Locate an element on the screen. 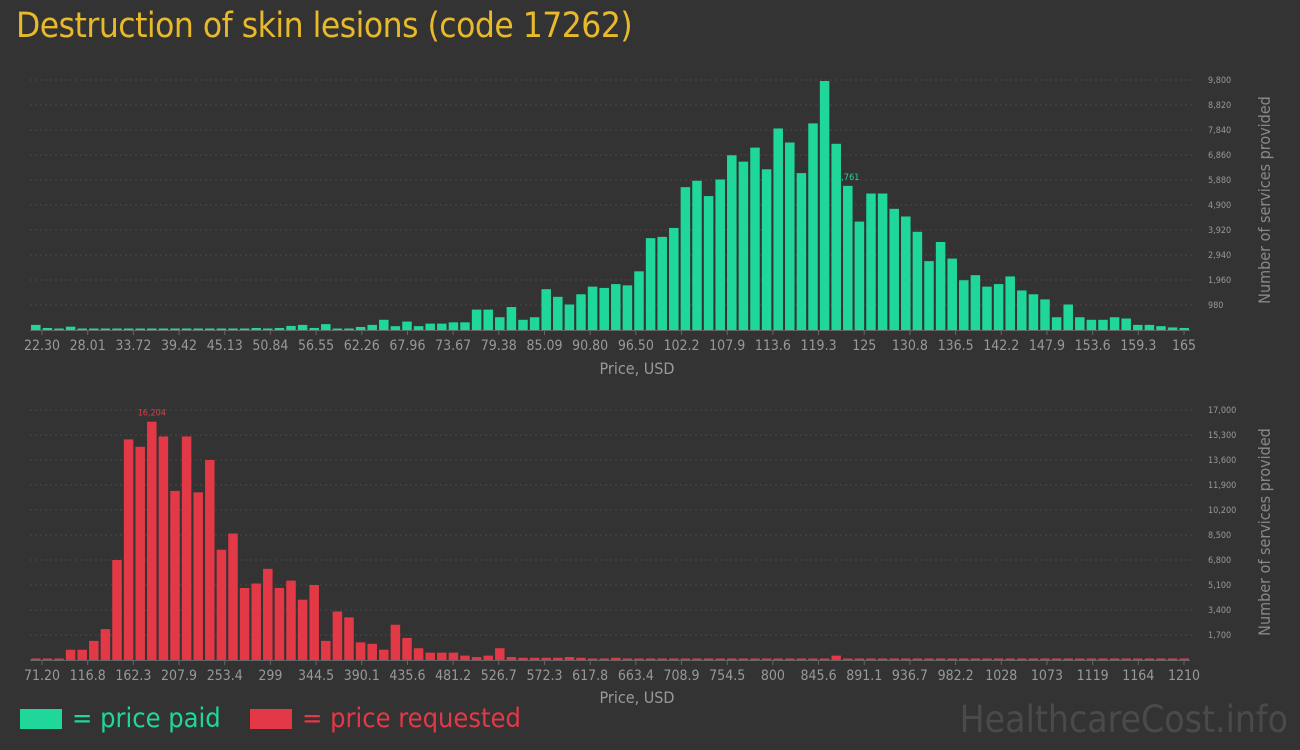  x-tick-label: 96.50 is located at coordinates (636, 346).